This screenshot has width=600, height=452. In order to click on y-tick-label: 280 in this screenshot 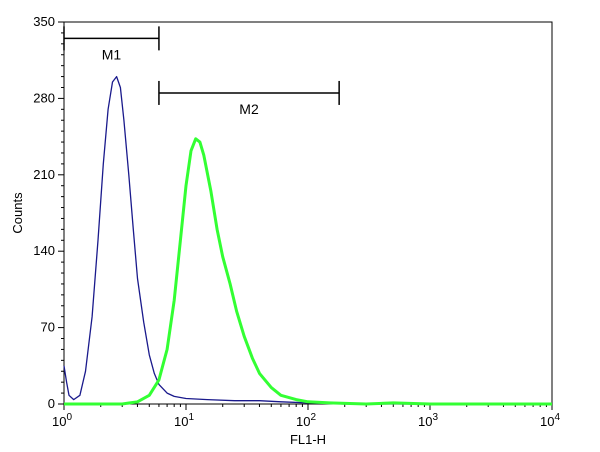, I will do `click(44, 97)`.